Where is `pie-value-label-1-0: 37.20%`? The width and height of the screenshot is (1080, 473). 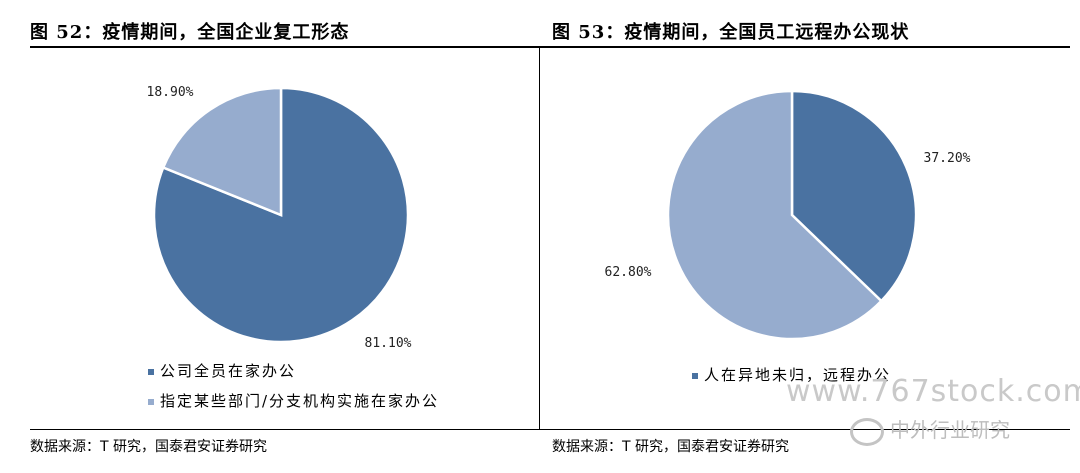 pie-value-label-1-0: 37.20% is located at coordinates (947, 158).